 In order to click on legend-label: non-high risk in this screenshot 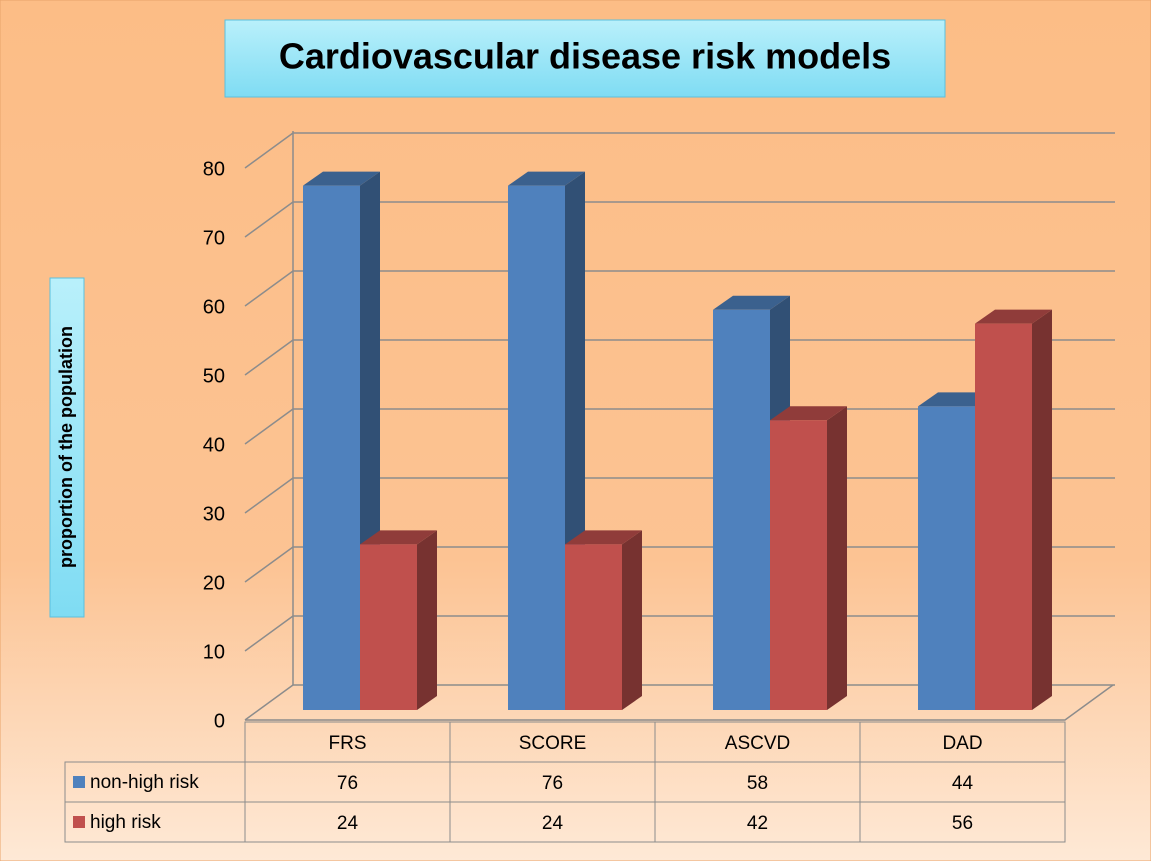, I will do `click(144, 782)`.